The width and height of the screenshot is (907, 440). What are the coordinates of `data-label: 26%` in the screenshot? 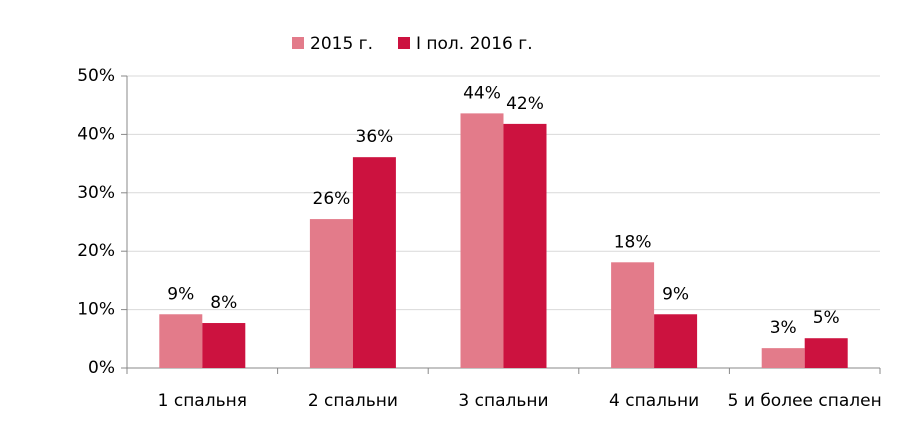 It's located at (332, 199).